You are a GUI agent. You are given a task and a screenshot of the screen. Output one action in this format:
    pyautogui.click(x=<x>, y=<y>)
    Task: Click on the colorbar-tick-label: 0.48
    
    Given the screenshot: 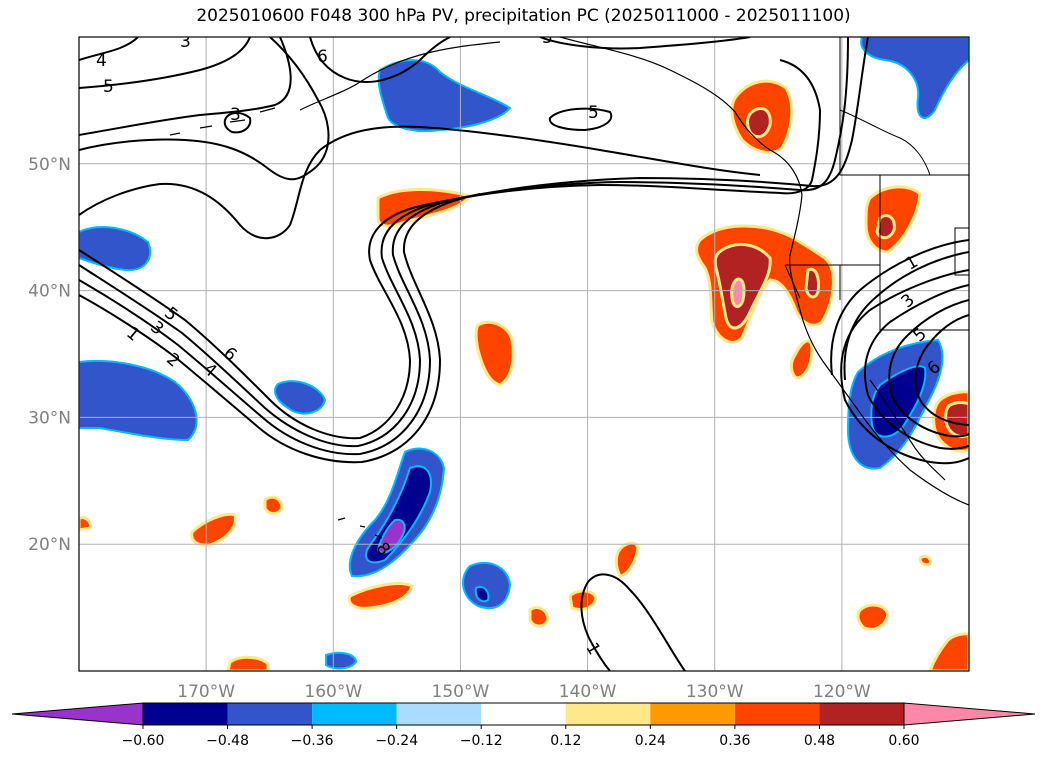 What is the action you would take?
    pyautogui.click(x=819, y=741)
    